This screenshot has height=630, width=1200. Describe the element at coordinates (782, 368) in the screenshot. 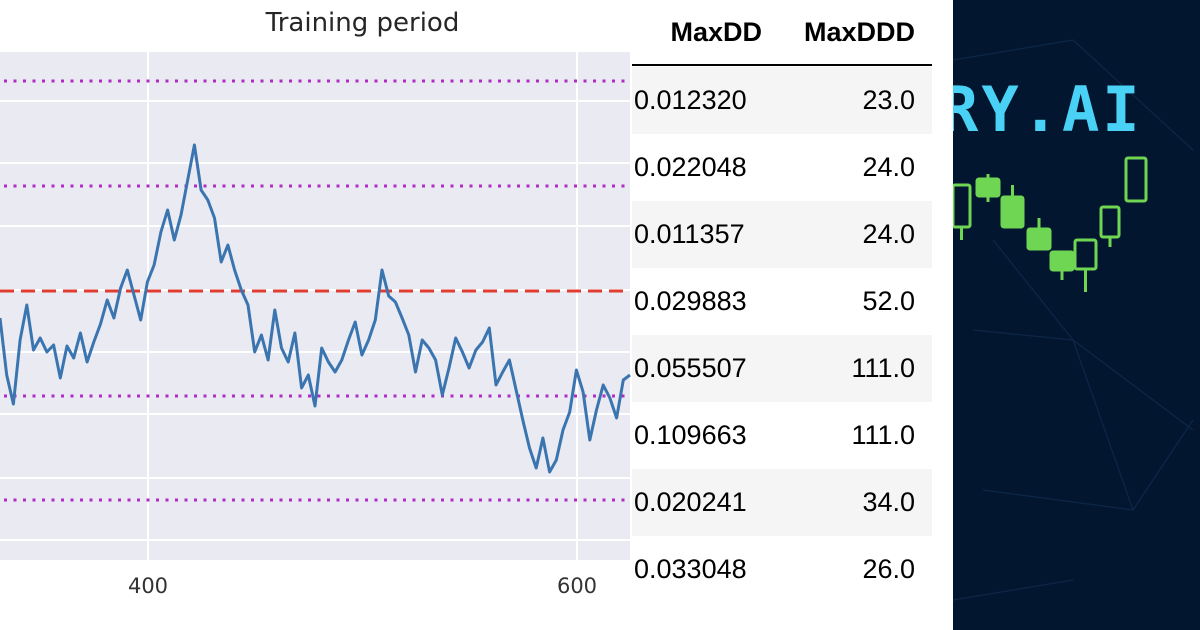

I see `table-row: 0.055507 111.0` at that location.